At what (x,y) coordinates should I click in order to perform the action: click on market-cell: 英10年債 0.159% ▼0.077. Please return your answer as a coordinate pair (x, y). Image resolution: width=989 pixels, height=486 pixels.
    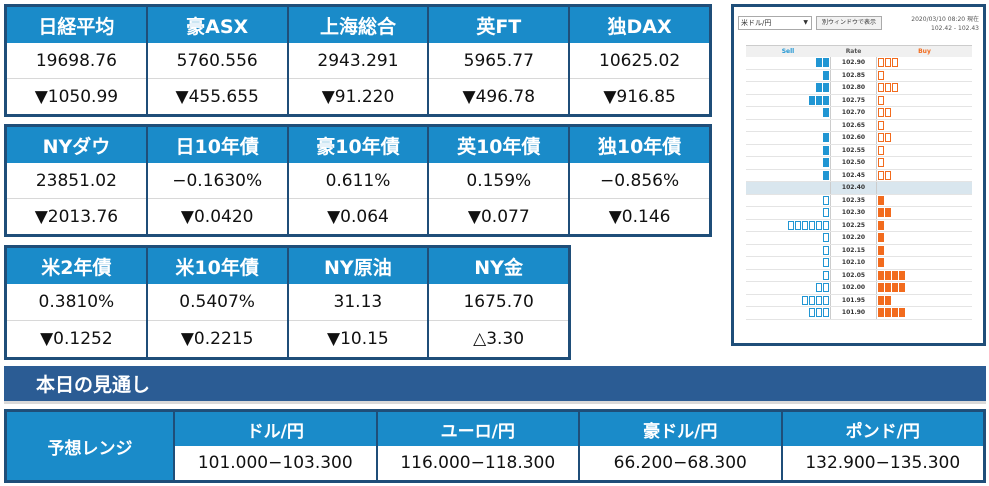
    Looking at the image, I should click on (499, 180).